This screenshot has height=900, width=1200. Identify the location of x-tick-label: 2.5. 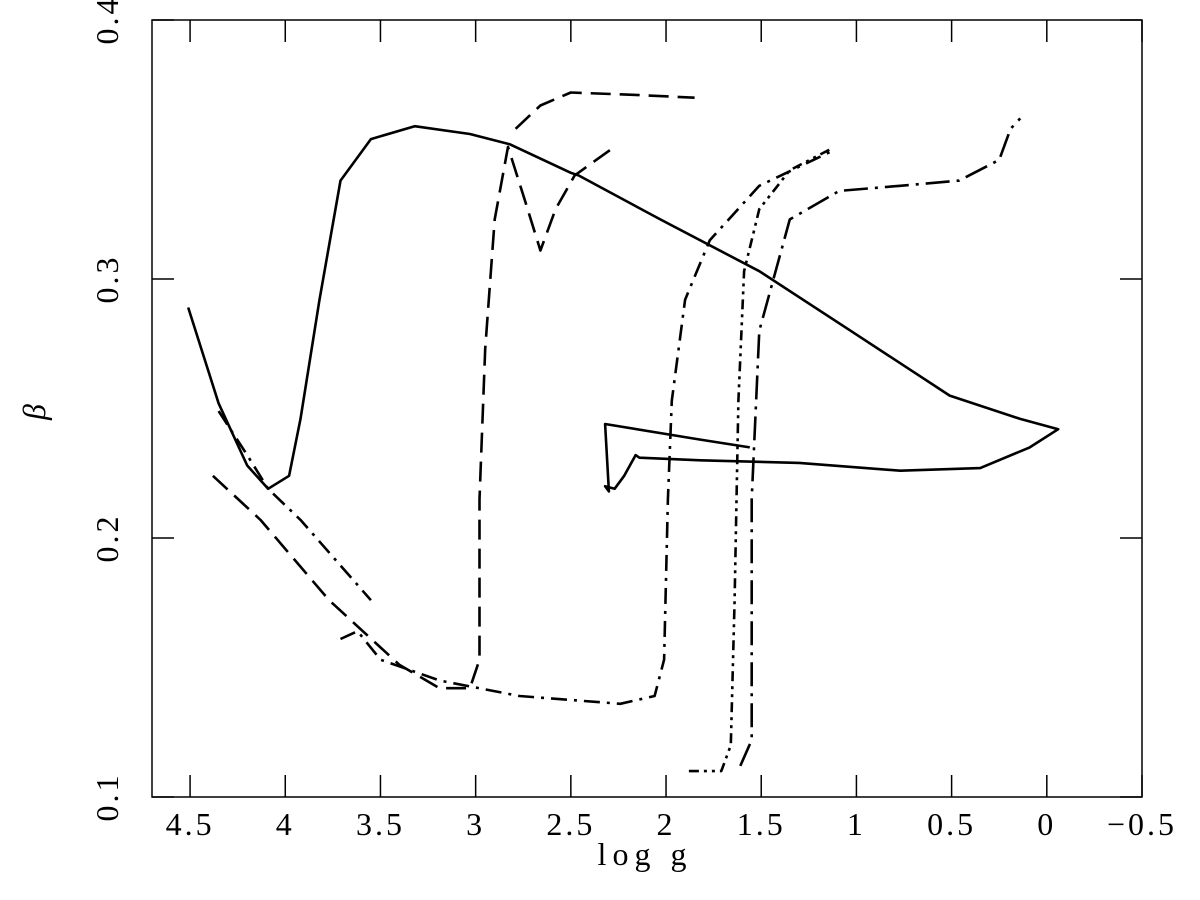
(570, 824).